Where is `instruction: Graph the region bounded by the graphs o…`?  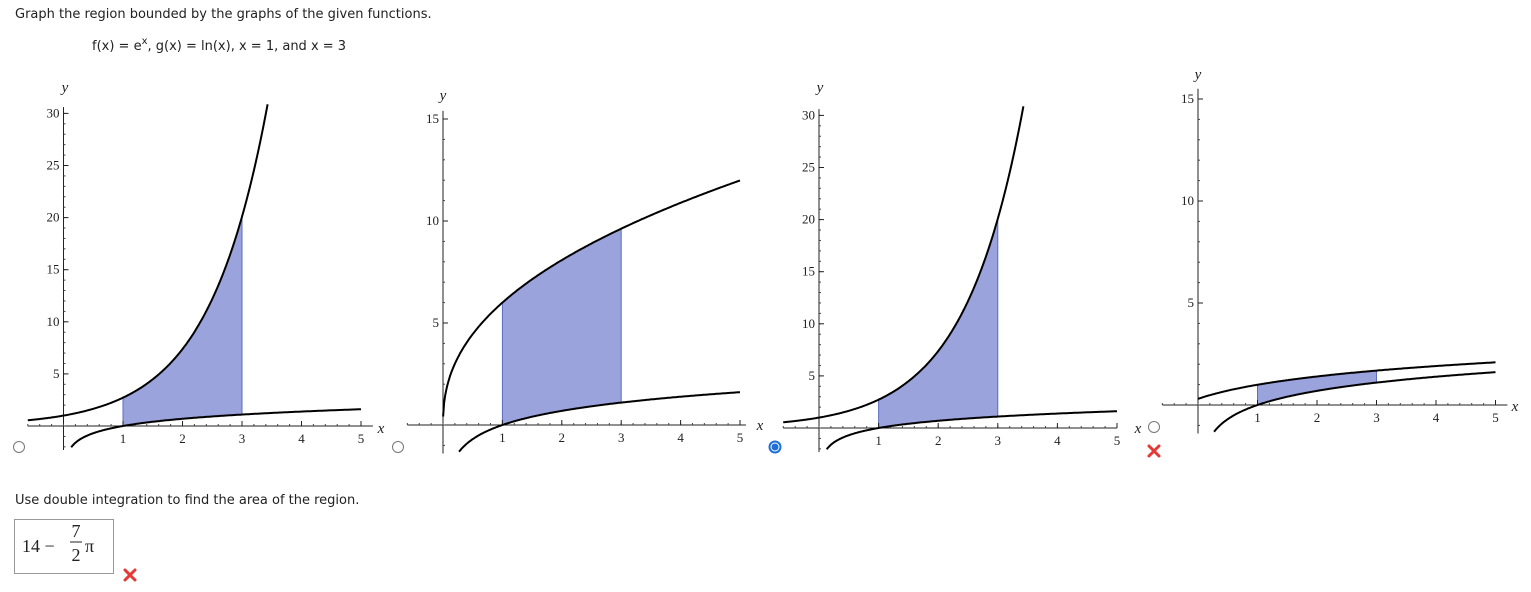 instruction: Graph the region bounded by the graphs o… is located at coordinates (223, 14).